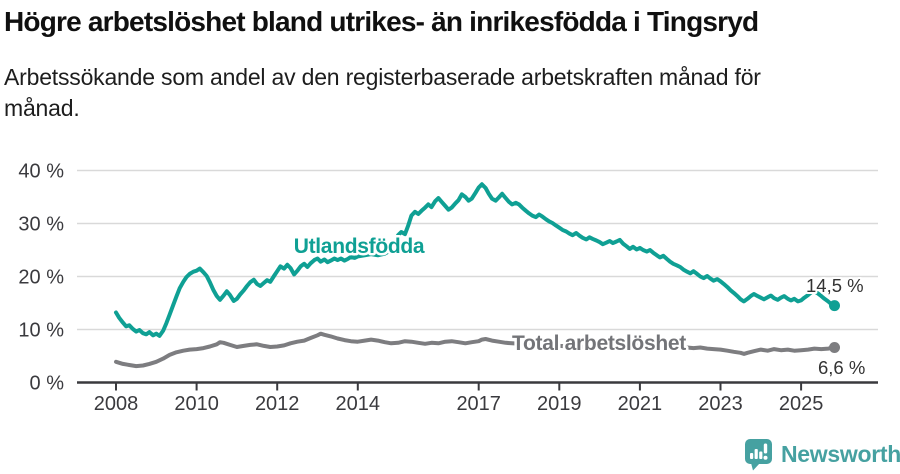  I want to click on x-tick-label: 2012, so click(277, 404).